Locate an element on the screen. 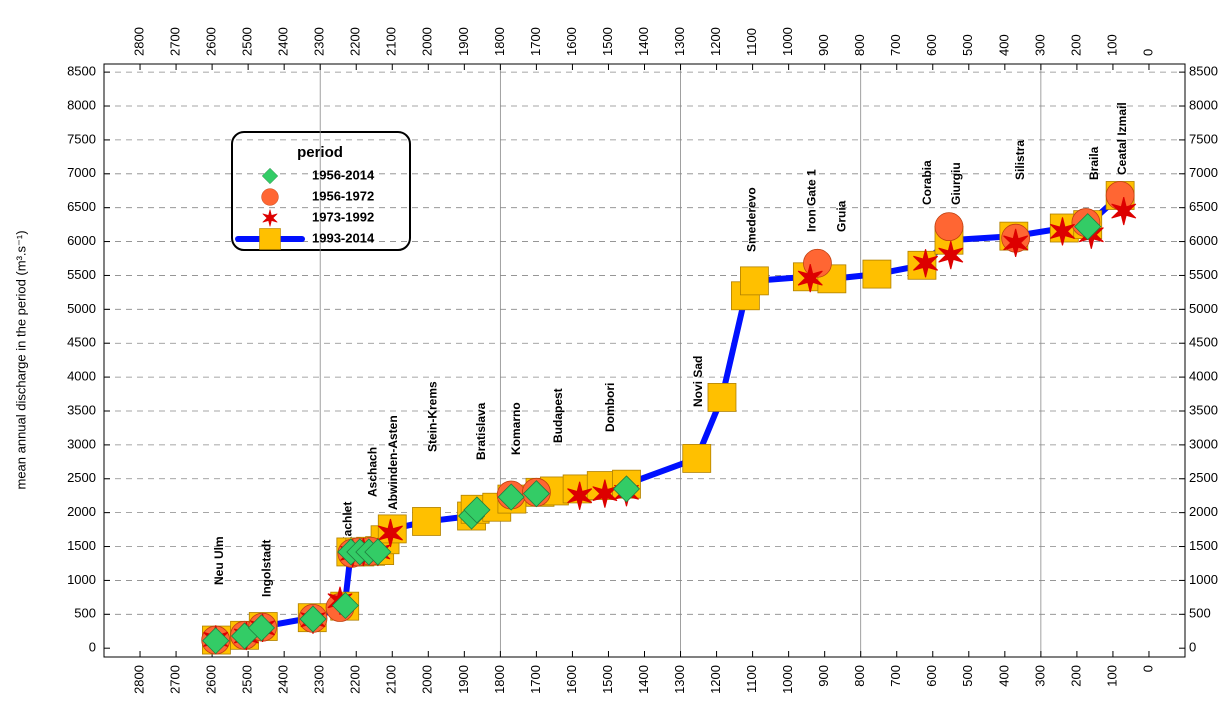 Image resolution: width=1229 pixels, height=718 pixels. y2-tick-label: 5500 is located at coordinates (1203, 274).